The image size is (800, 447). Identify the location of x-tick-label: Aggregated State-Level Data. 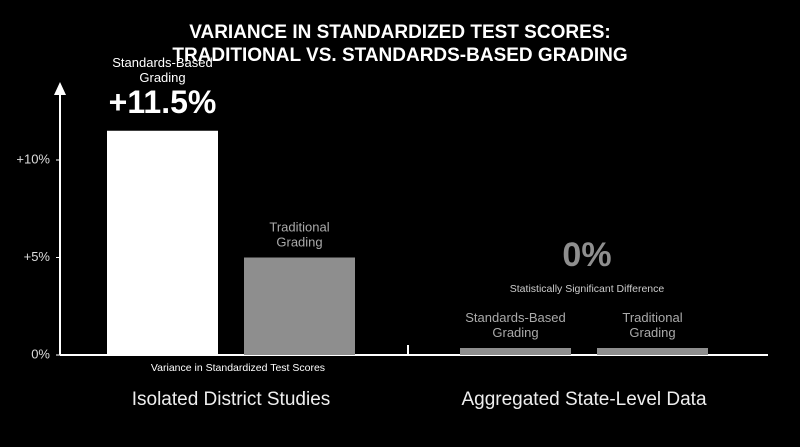
(583, 399).